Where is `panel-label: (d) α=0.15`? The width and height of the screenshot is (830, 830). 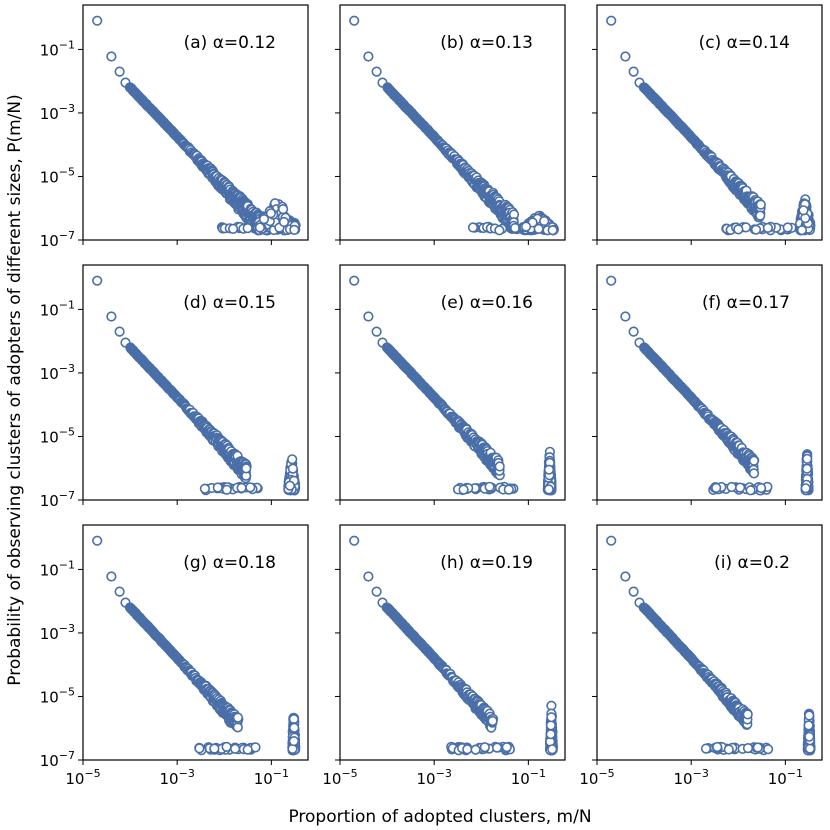 panel-label: (d) α=0.15 is located at coordinates (229, 303).